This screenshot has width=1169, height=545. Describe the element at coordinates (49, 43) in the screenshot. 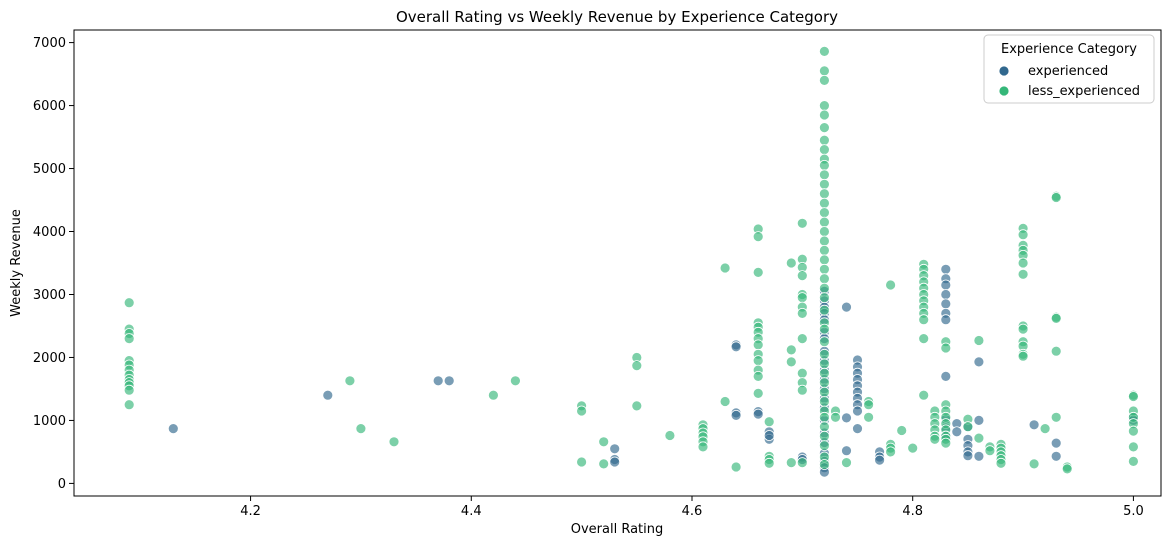

I see `y-tick-label: 7000` at that location.